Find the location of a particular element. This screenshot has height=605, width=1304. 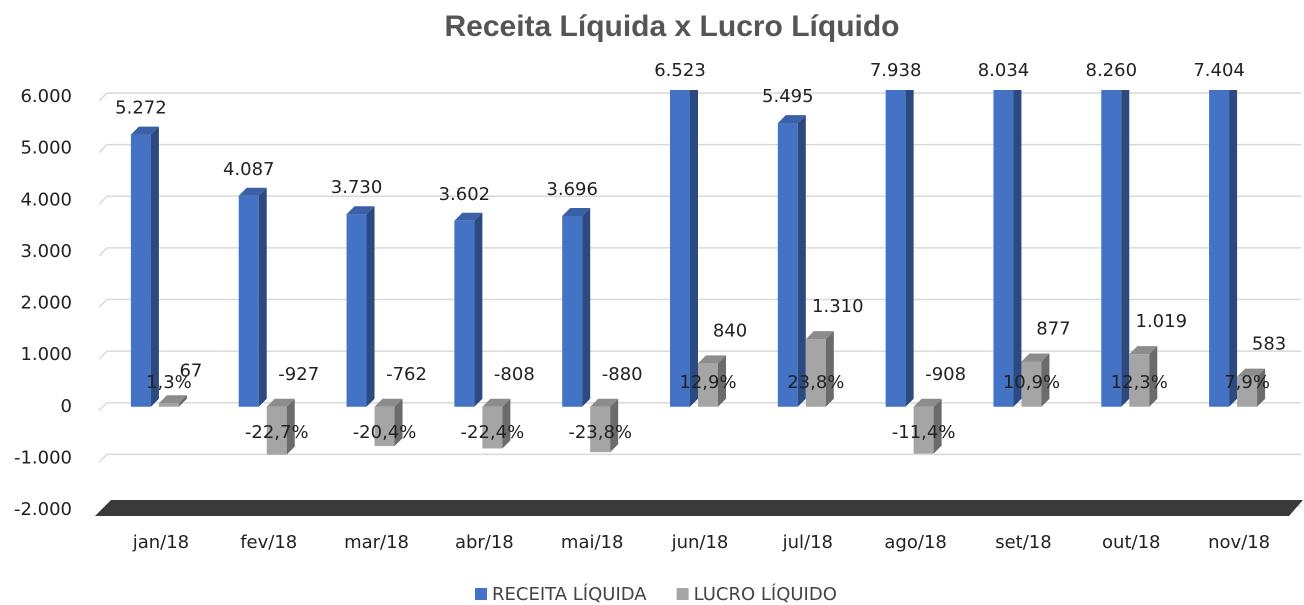

legend-label: LUCRO LÍQUIDO is located at coordinates (765, 594).